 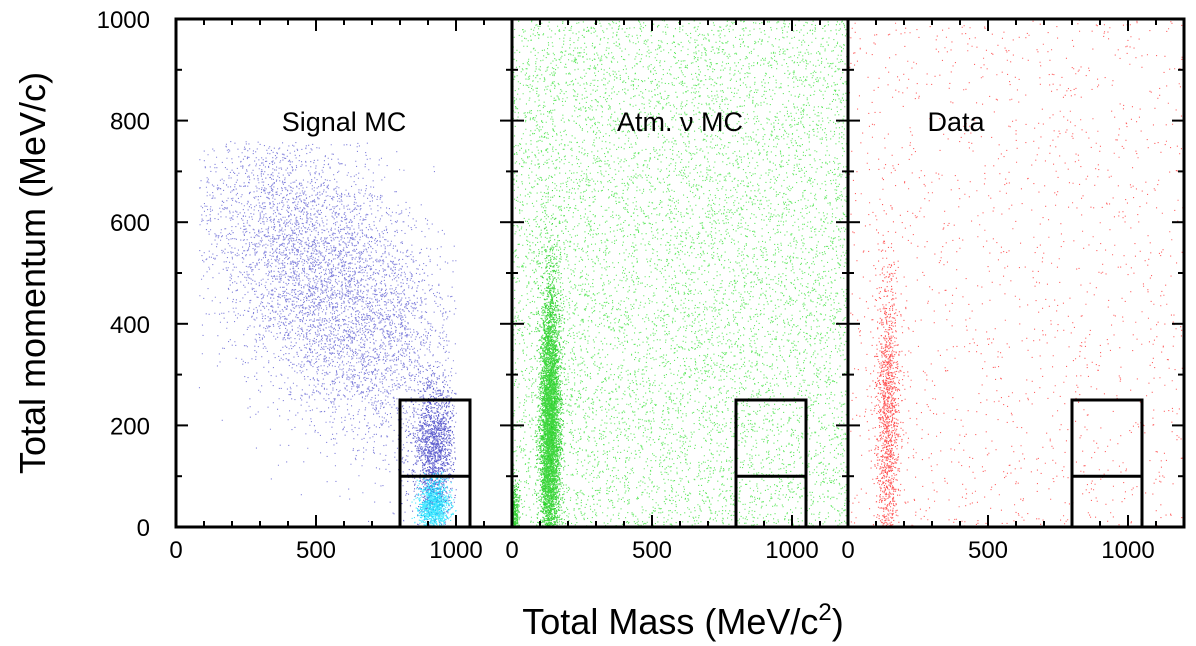 I want to click on x-axis-title-main: Total Mass (MeV/c, so click(x=670, y=621).